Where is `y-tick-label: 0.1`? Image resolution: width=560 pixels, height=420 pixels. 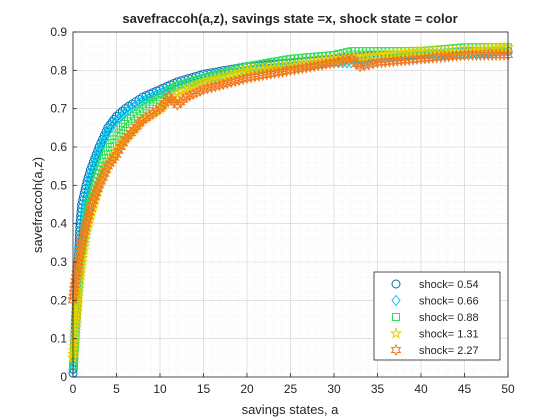 y-tick-label: 0.1 is located at coordinates (58, 339).